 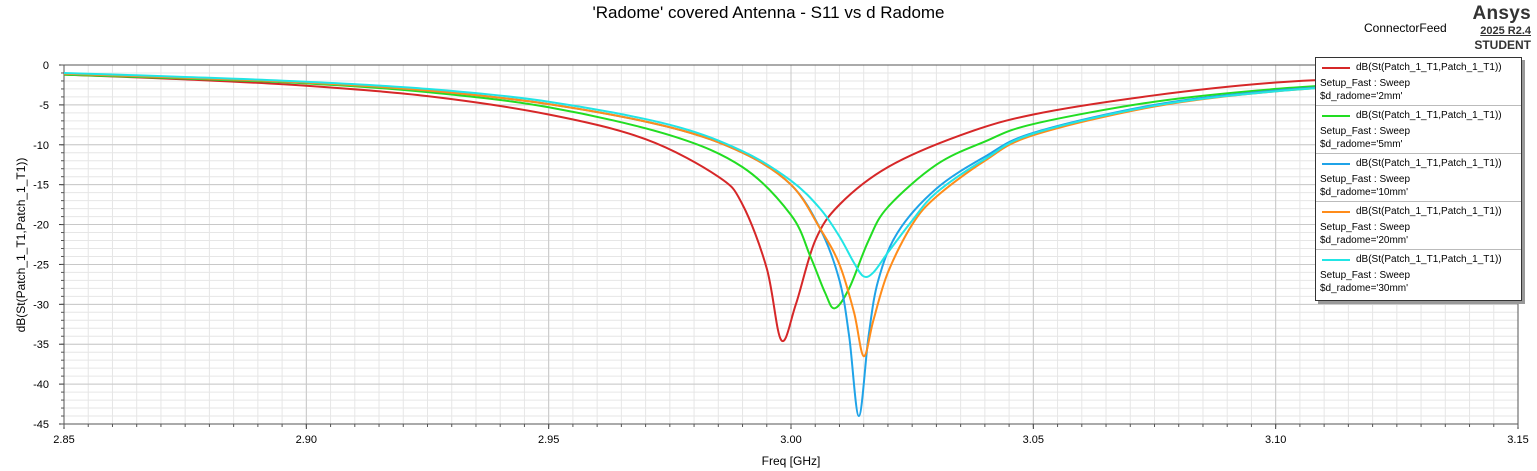 I want to click on y-tick-label: -40, so click(x=41, y=385).